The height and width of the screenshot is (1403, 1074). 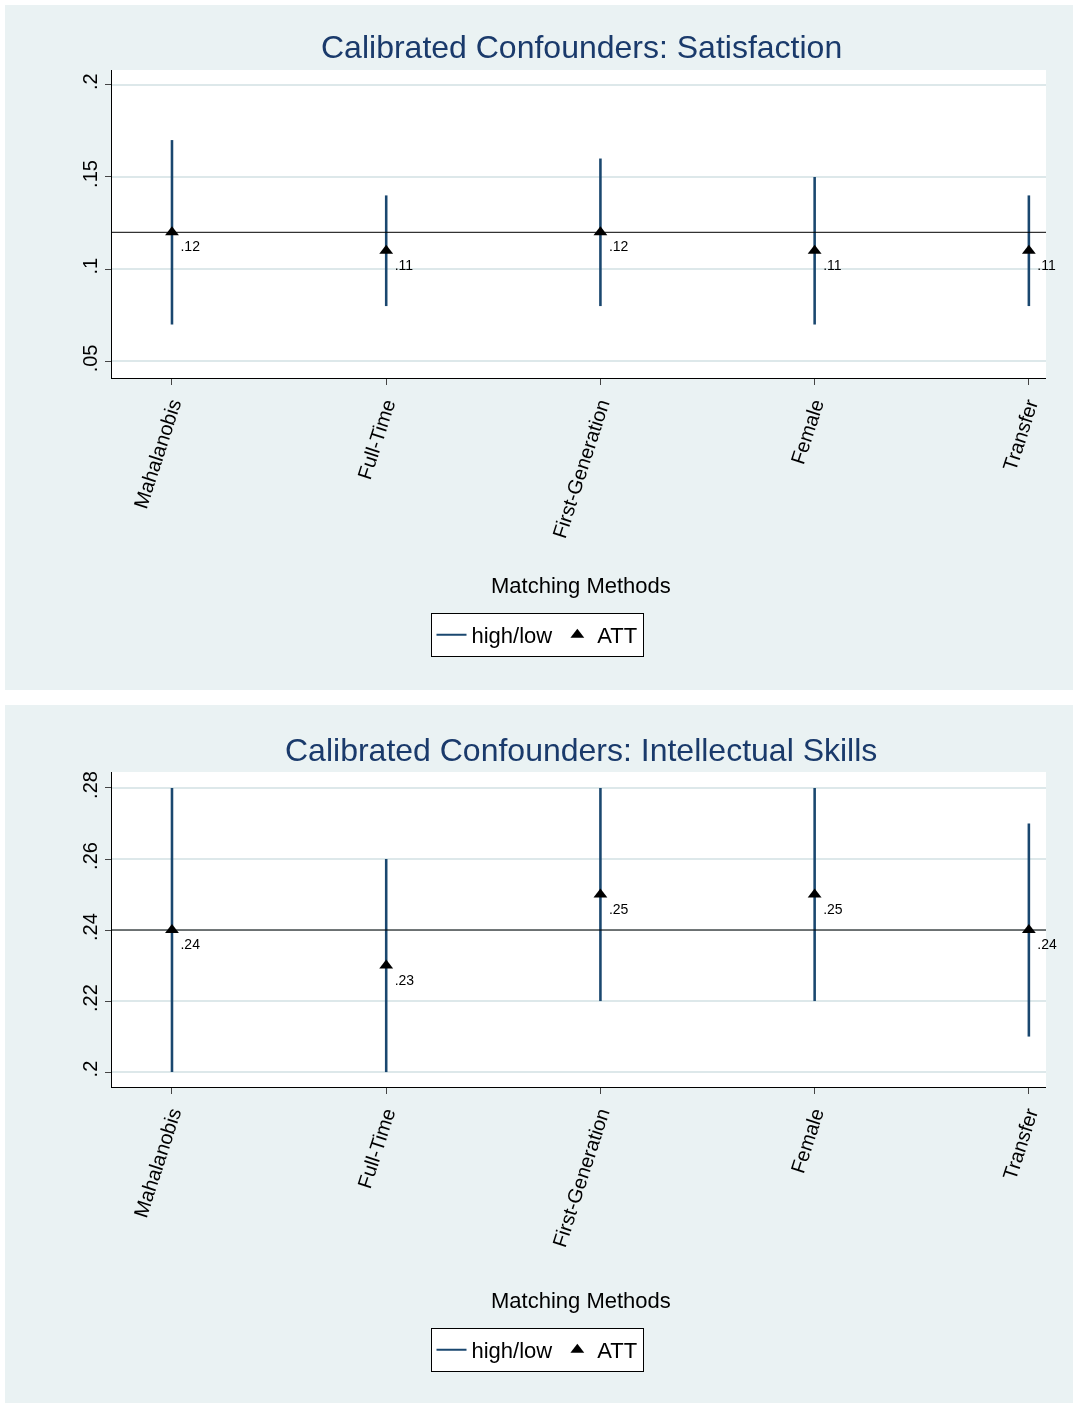 What do you see at coordinates (581, 750) in the screenshot?
I see `chart-title: Calibrated Confounders: Intellectual Skills` at bounding box center [581, 750].